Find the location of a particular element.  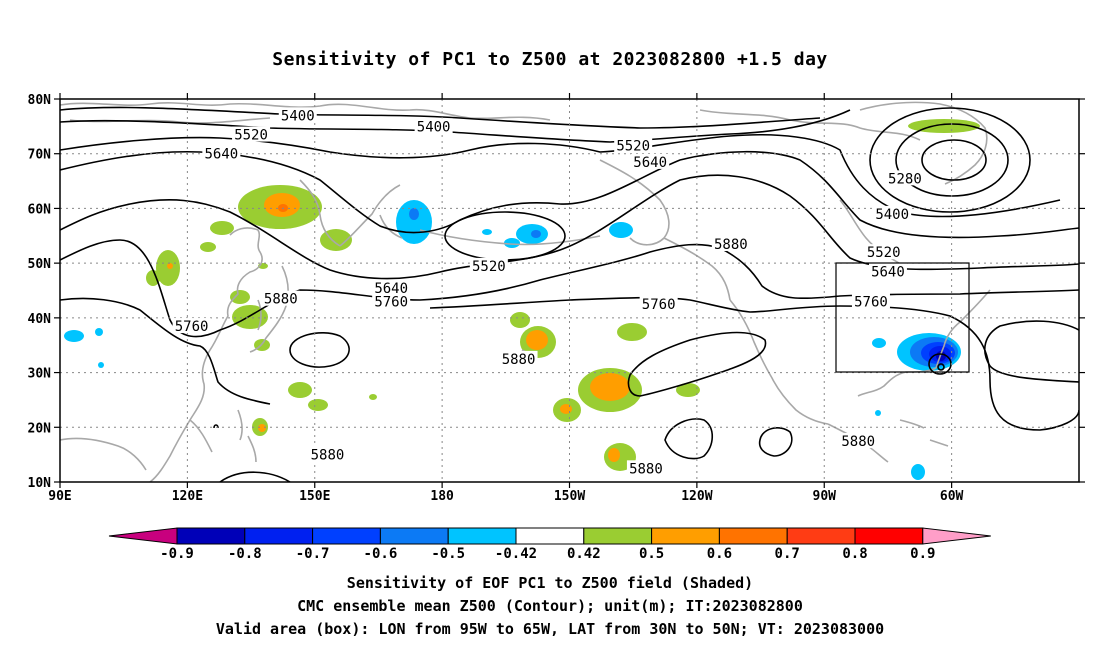

colorbar-label: 0.7 is located at coordinates (787, 554).